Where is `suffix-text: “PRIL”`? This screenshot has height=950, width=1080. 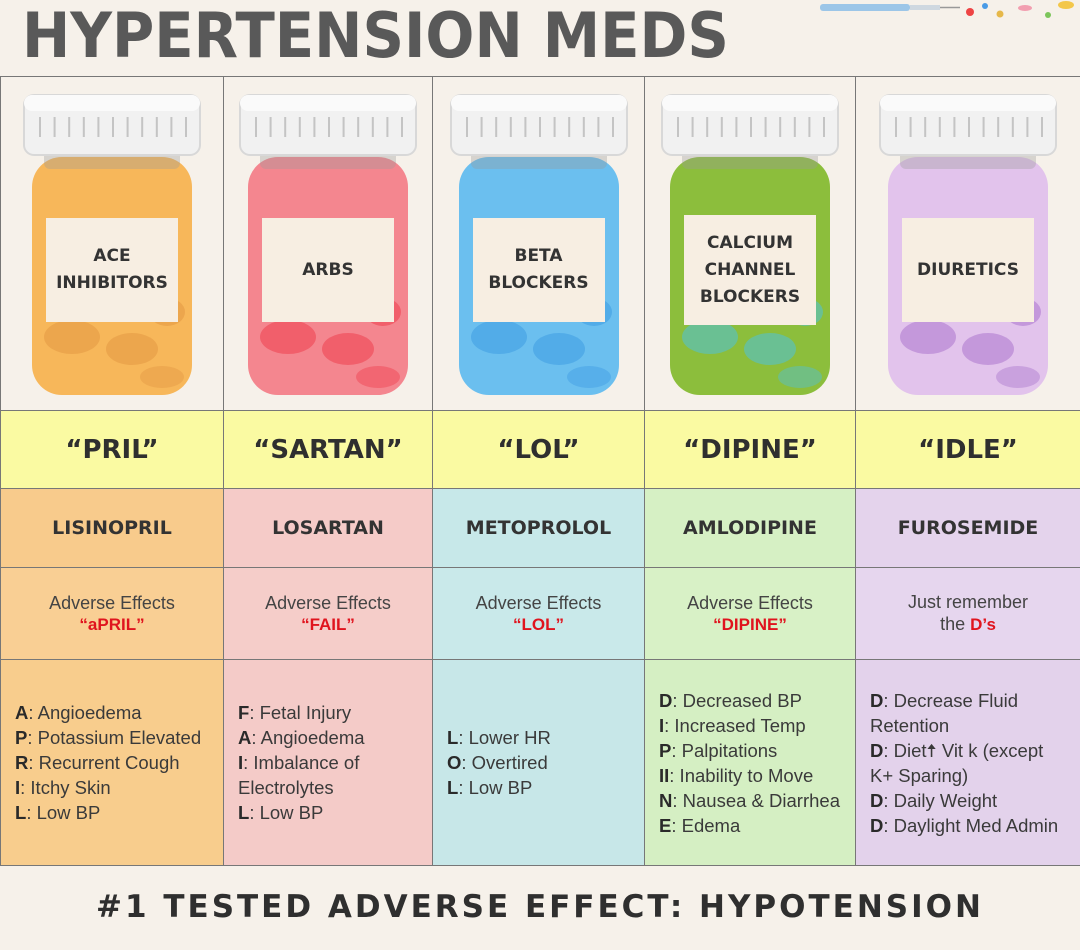 suffix-text: “PRIL” is located at coordinates (112, 449).